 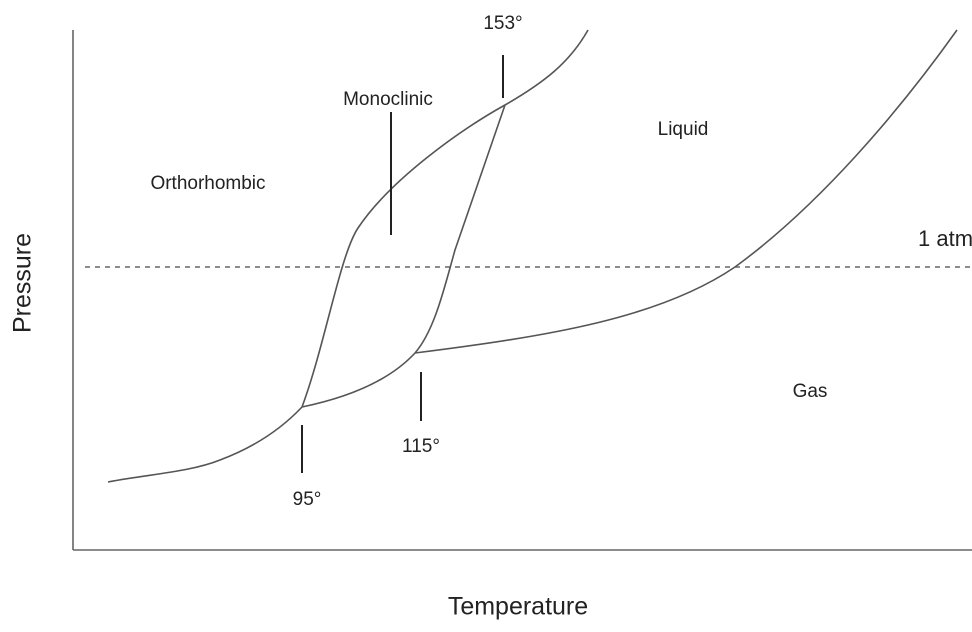 I want to click on mono-liquid-boundary, so click(x=460, y=229).